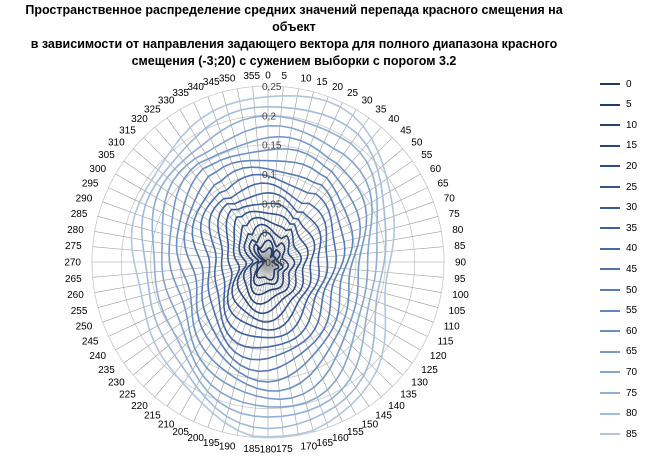 The width and height of the screenshot is (647, 465). Describe the element at coordinates (632, 228) in the screenshot. I see `legend-label: 35` at that location.